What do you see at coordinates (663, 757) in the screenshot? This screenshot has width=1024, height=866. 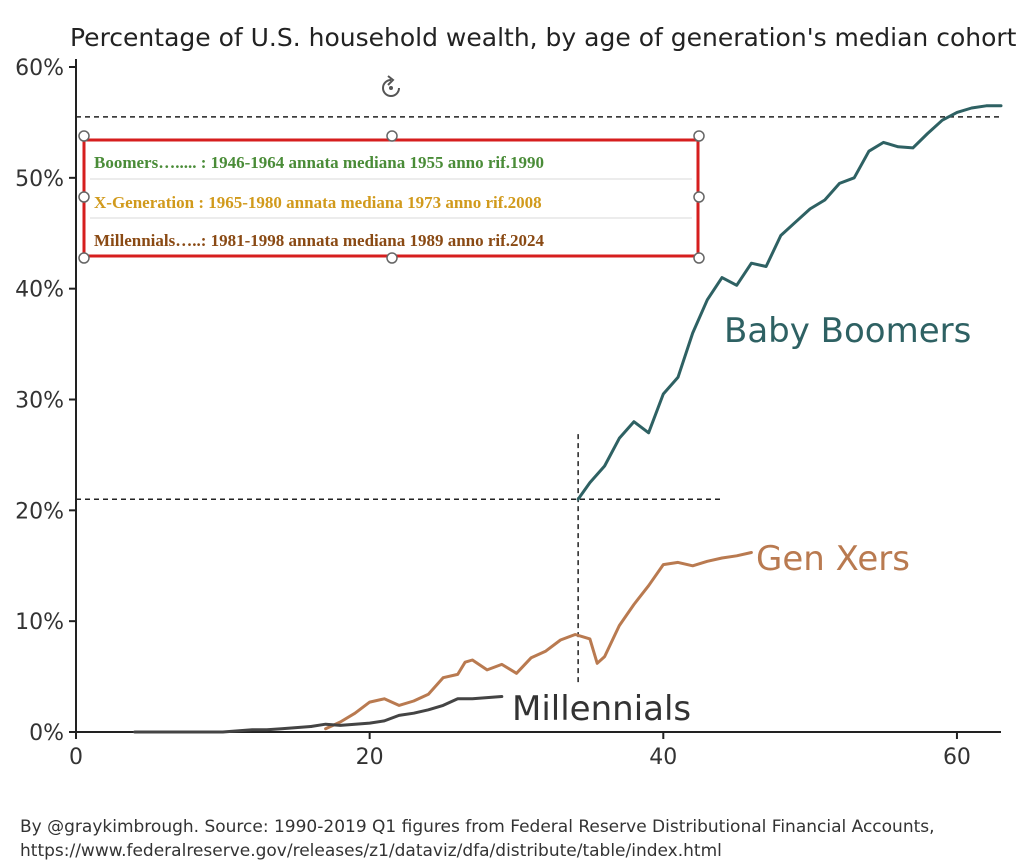 I see `x-tick-label: 40` at bounding box center [663, 757].